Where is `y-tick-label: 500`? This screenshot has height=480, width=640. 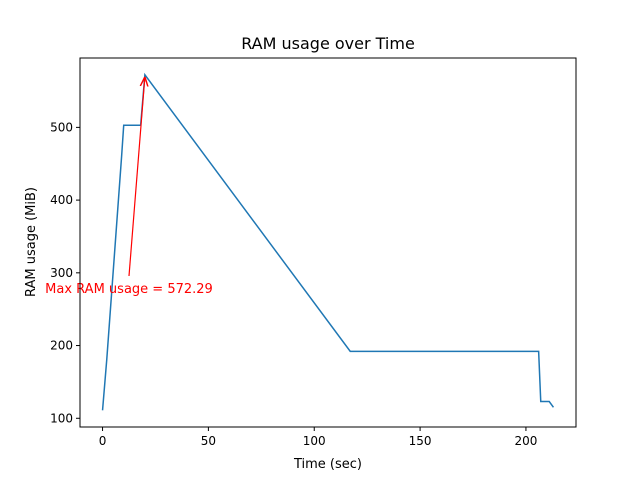
y-tick-label: 500 is located at coordinates (61, 127).